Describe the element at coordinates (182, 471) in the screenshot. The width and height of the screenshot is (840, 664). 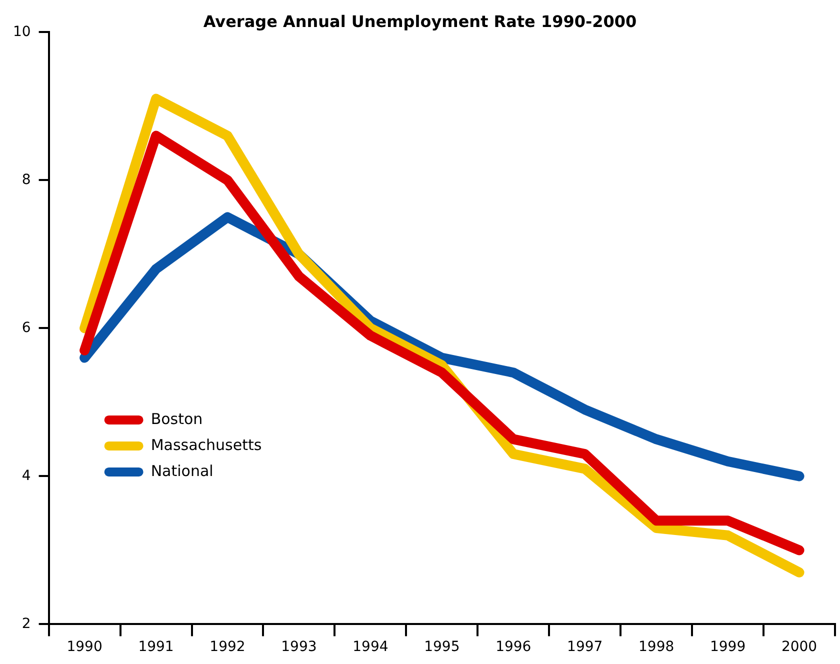
I see `legend-label: National` at that location.